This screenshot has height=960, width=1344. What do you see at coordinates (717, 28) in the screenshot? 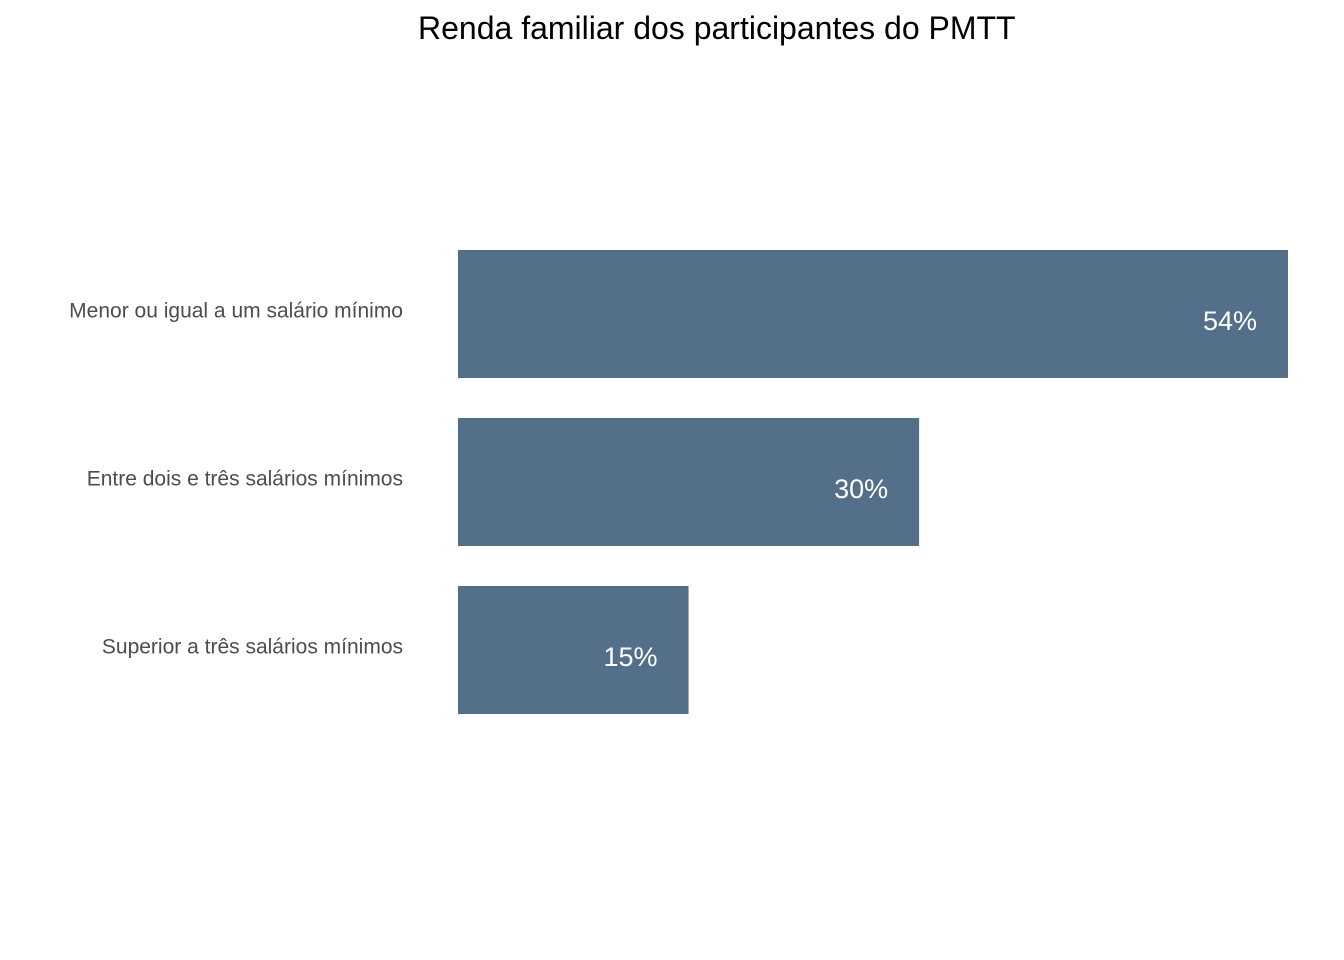
I see `chart-title: Renda familiar dos participantes do PMTT` at bounding box center [717, 28].